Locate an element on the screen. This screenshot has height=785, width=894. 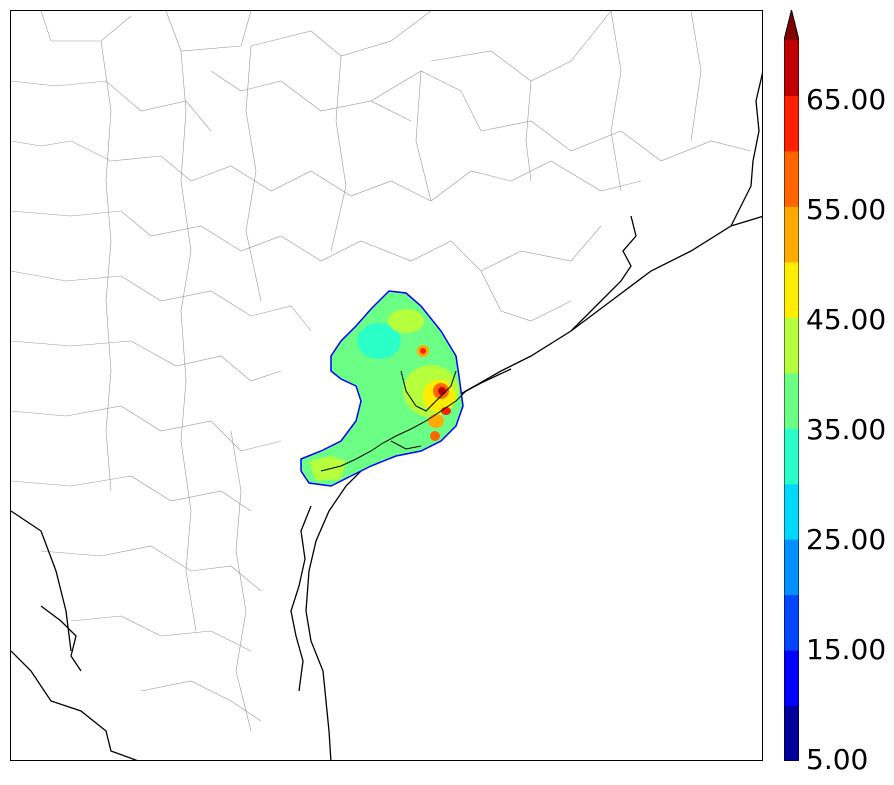
data-field is located at coordinates (382, 388).